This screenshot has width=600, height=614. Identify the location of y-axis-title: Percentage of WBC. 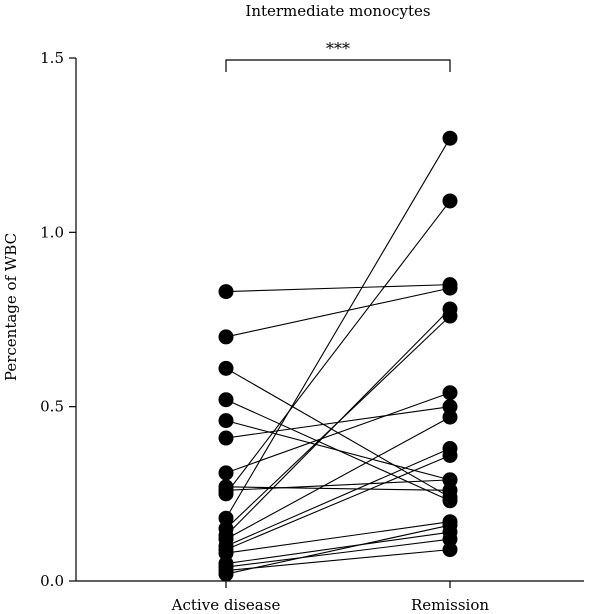
(11, 307).